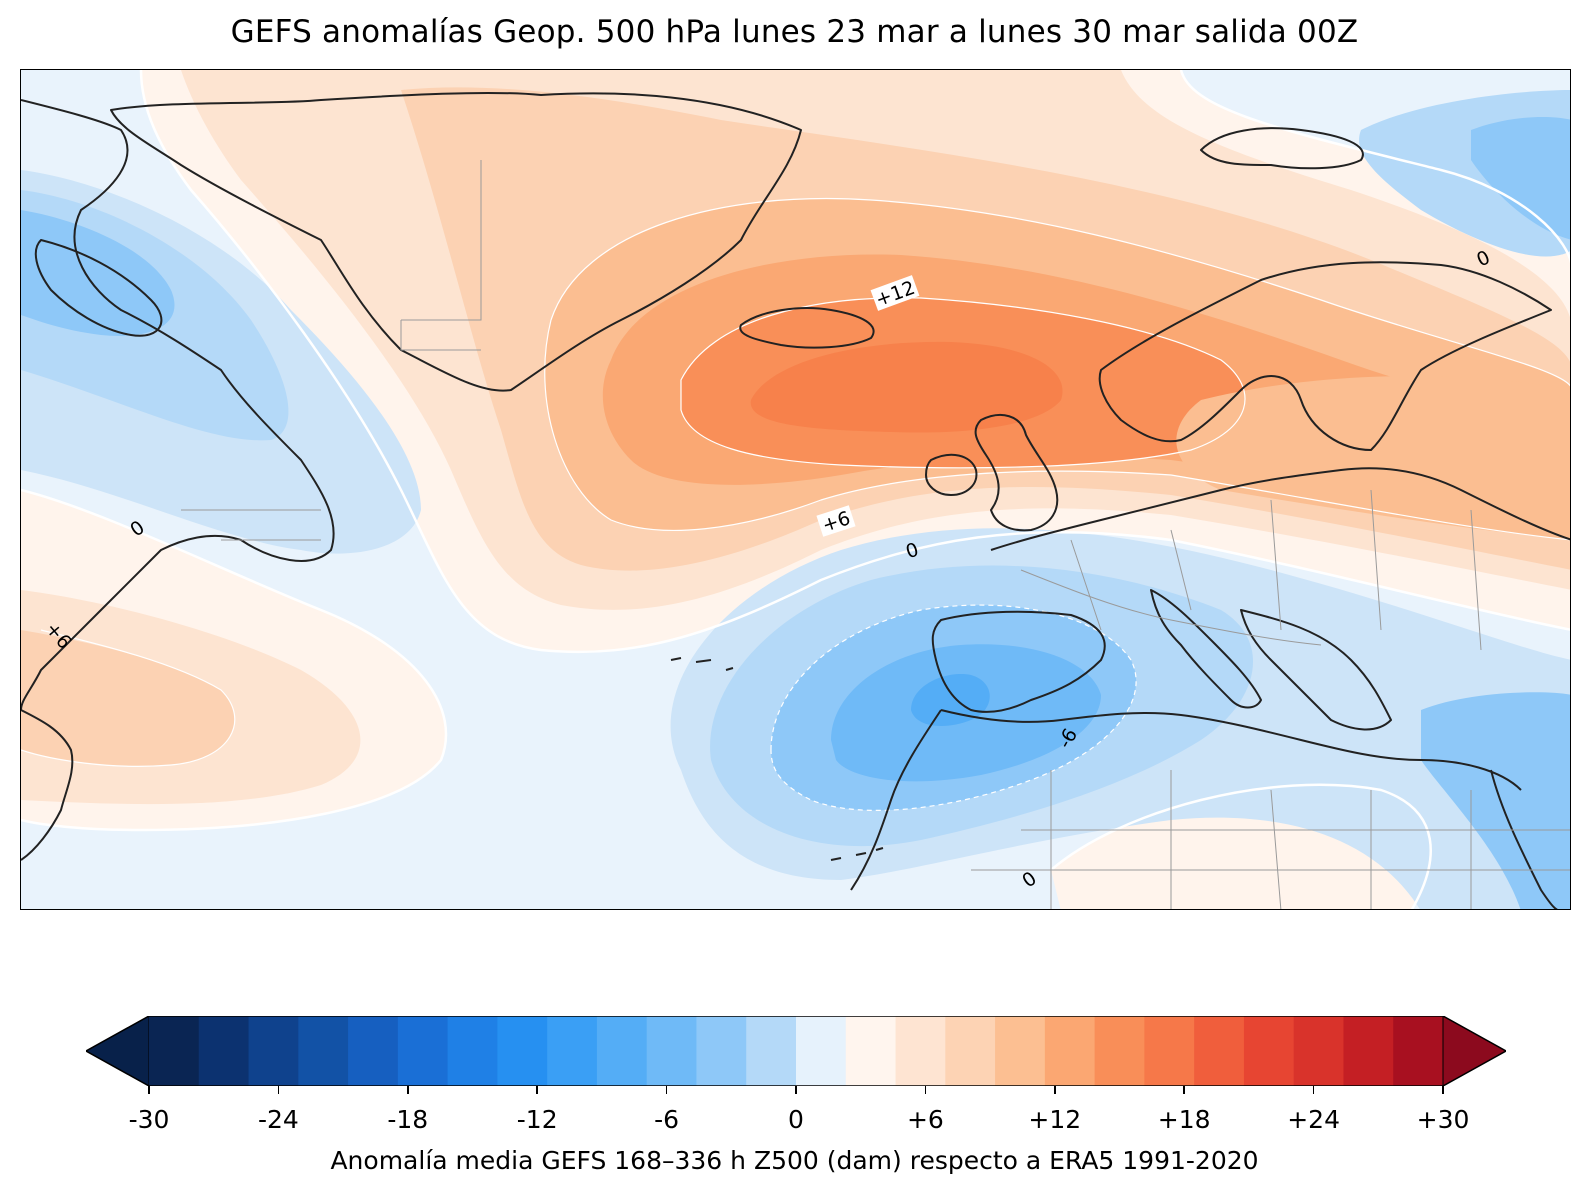  Describe the element at coordinates (1313, 1119) in the screenshot. I see `colorbar-tick-label: +24` at that location.